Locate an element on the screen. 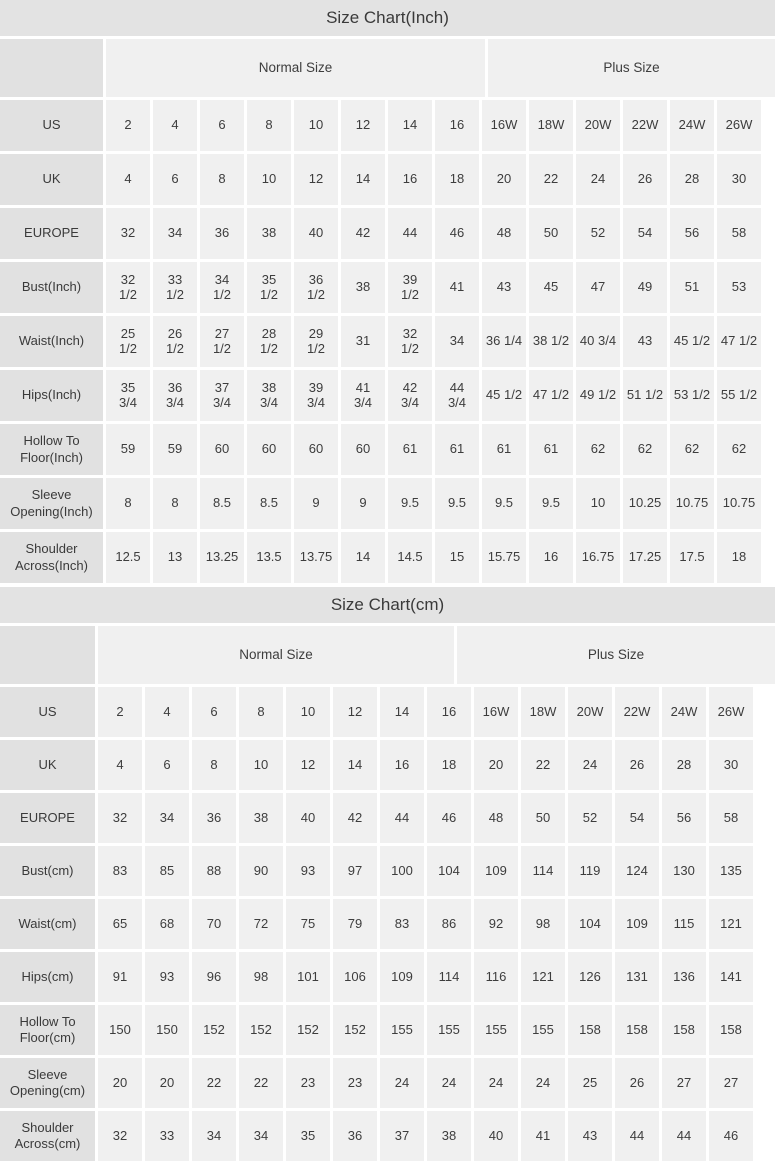 This screenshot has width=775, height=1163. table-cell: 26W is located at coordinates (731, 712).